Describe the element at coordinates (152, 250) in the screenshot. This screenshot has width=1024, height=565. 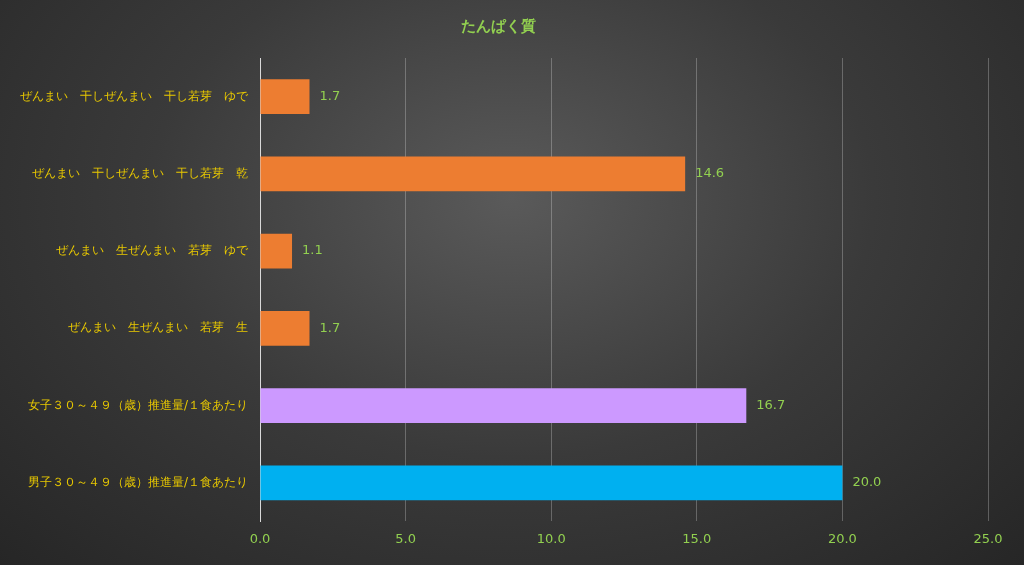
I see `y-tick-label: ぜんまい 生ぜんまい 若芽 ゆで` at that location.